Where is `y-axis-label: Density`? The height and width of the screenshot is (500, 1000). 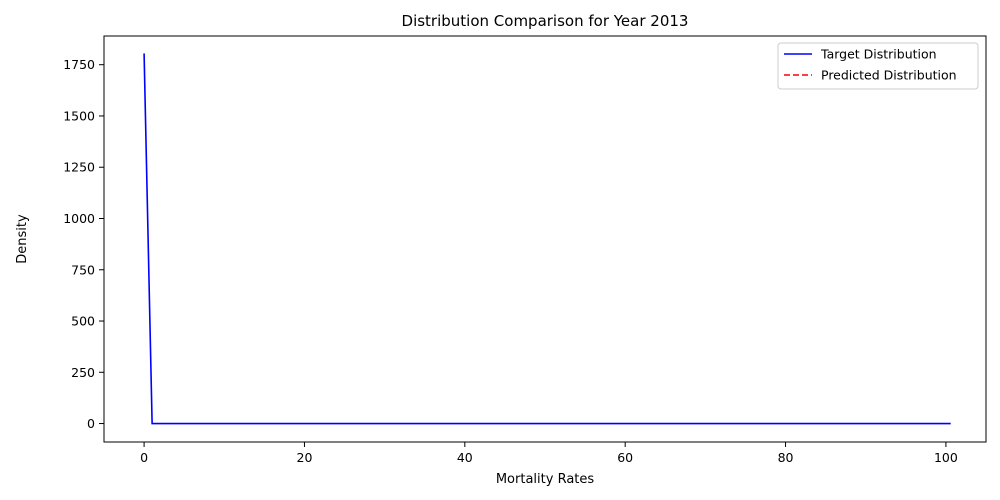
y-axis-label: Density is located at coordinates (22, 239).